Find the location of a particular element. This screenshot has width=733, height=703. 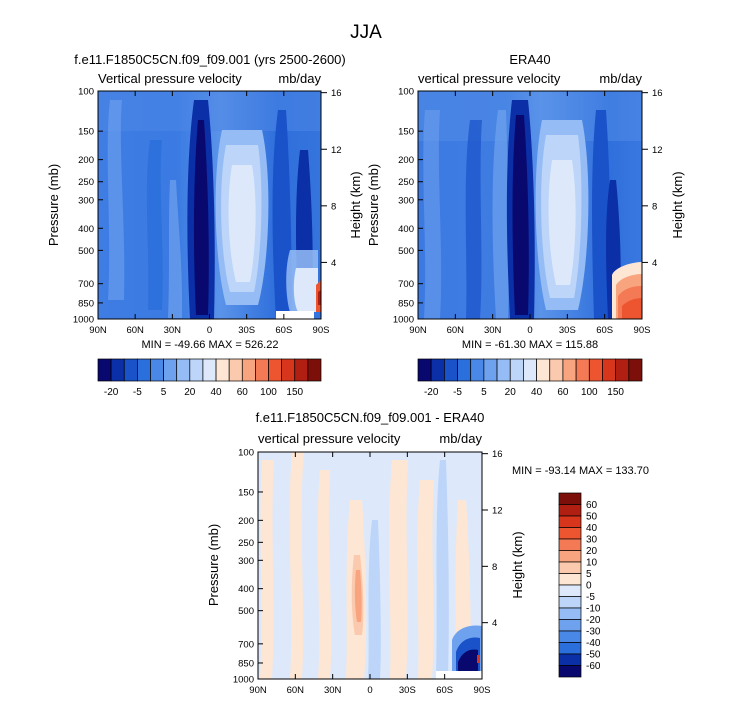

colorbar-label: 50 is located at coordinates (592, 517).